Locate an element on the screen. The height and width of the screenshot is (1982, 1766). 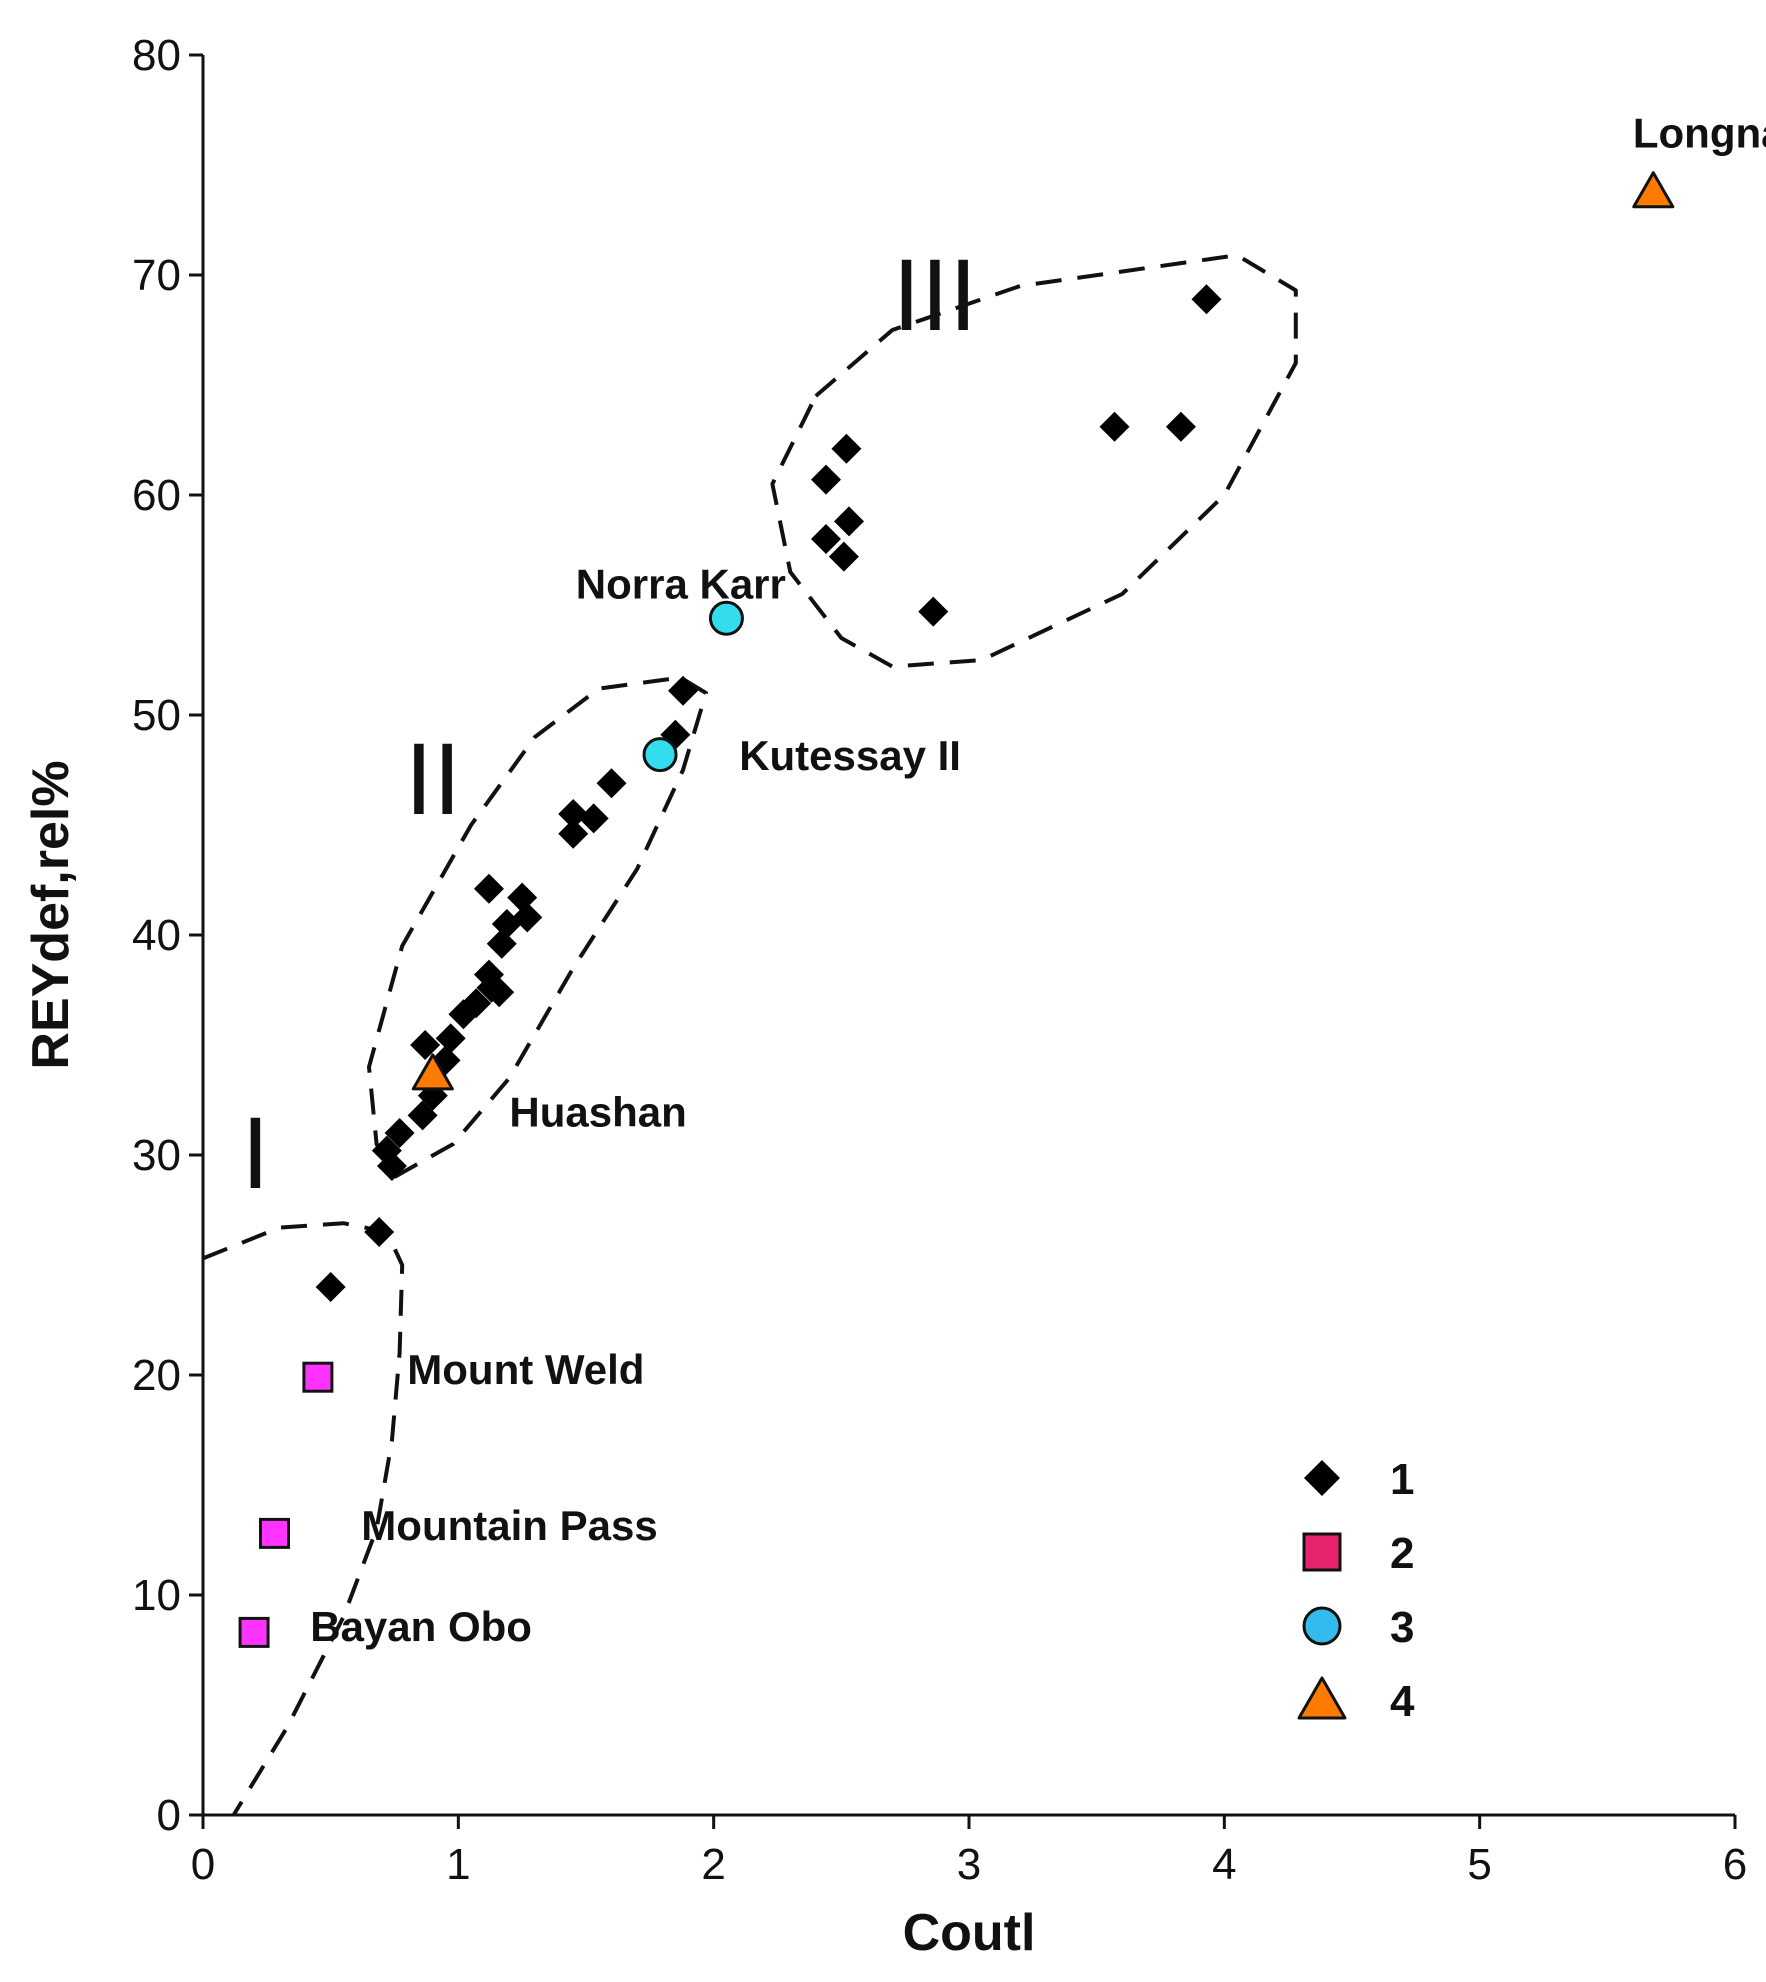
x-axis-title: Coutl is located at coordinates (969, 1933).